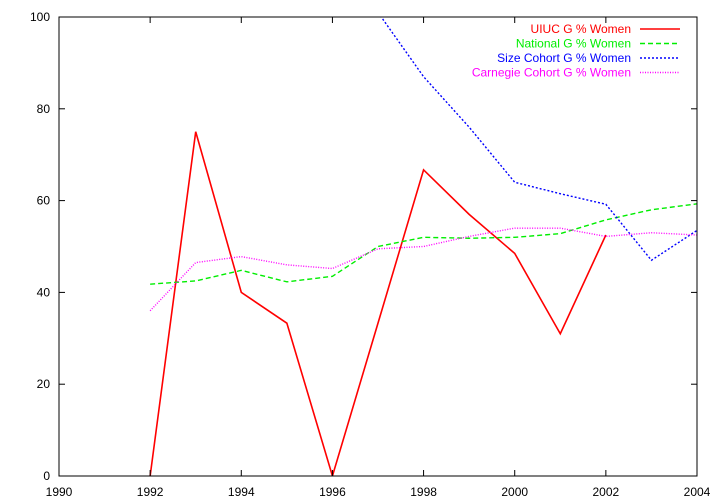  What do you see at coordinates (697, 492) in the screenshot?
I see `x-tick-label: 2004` at bounding box center [697, 492].